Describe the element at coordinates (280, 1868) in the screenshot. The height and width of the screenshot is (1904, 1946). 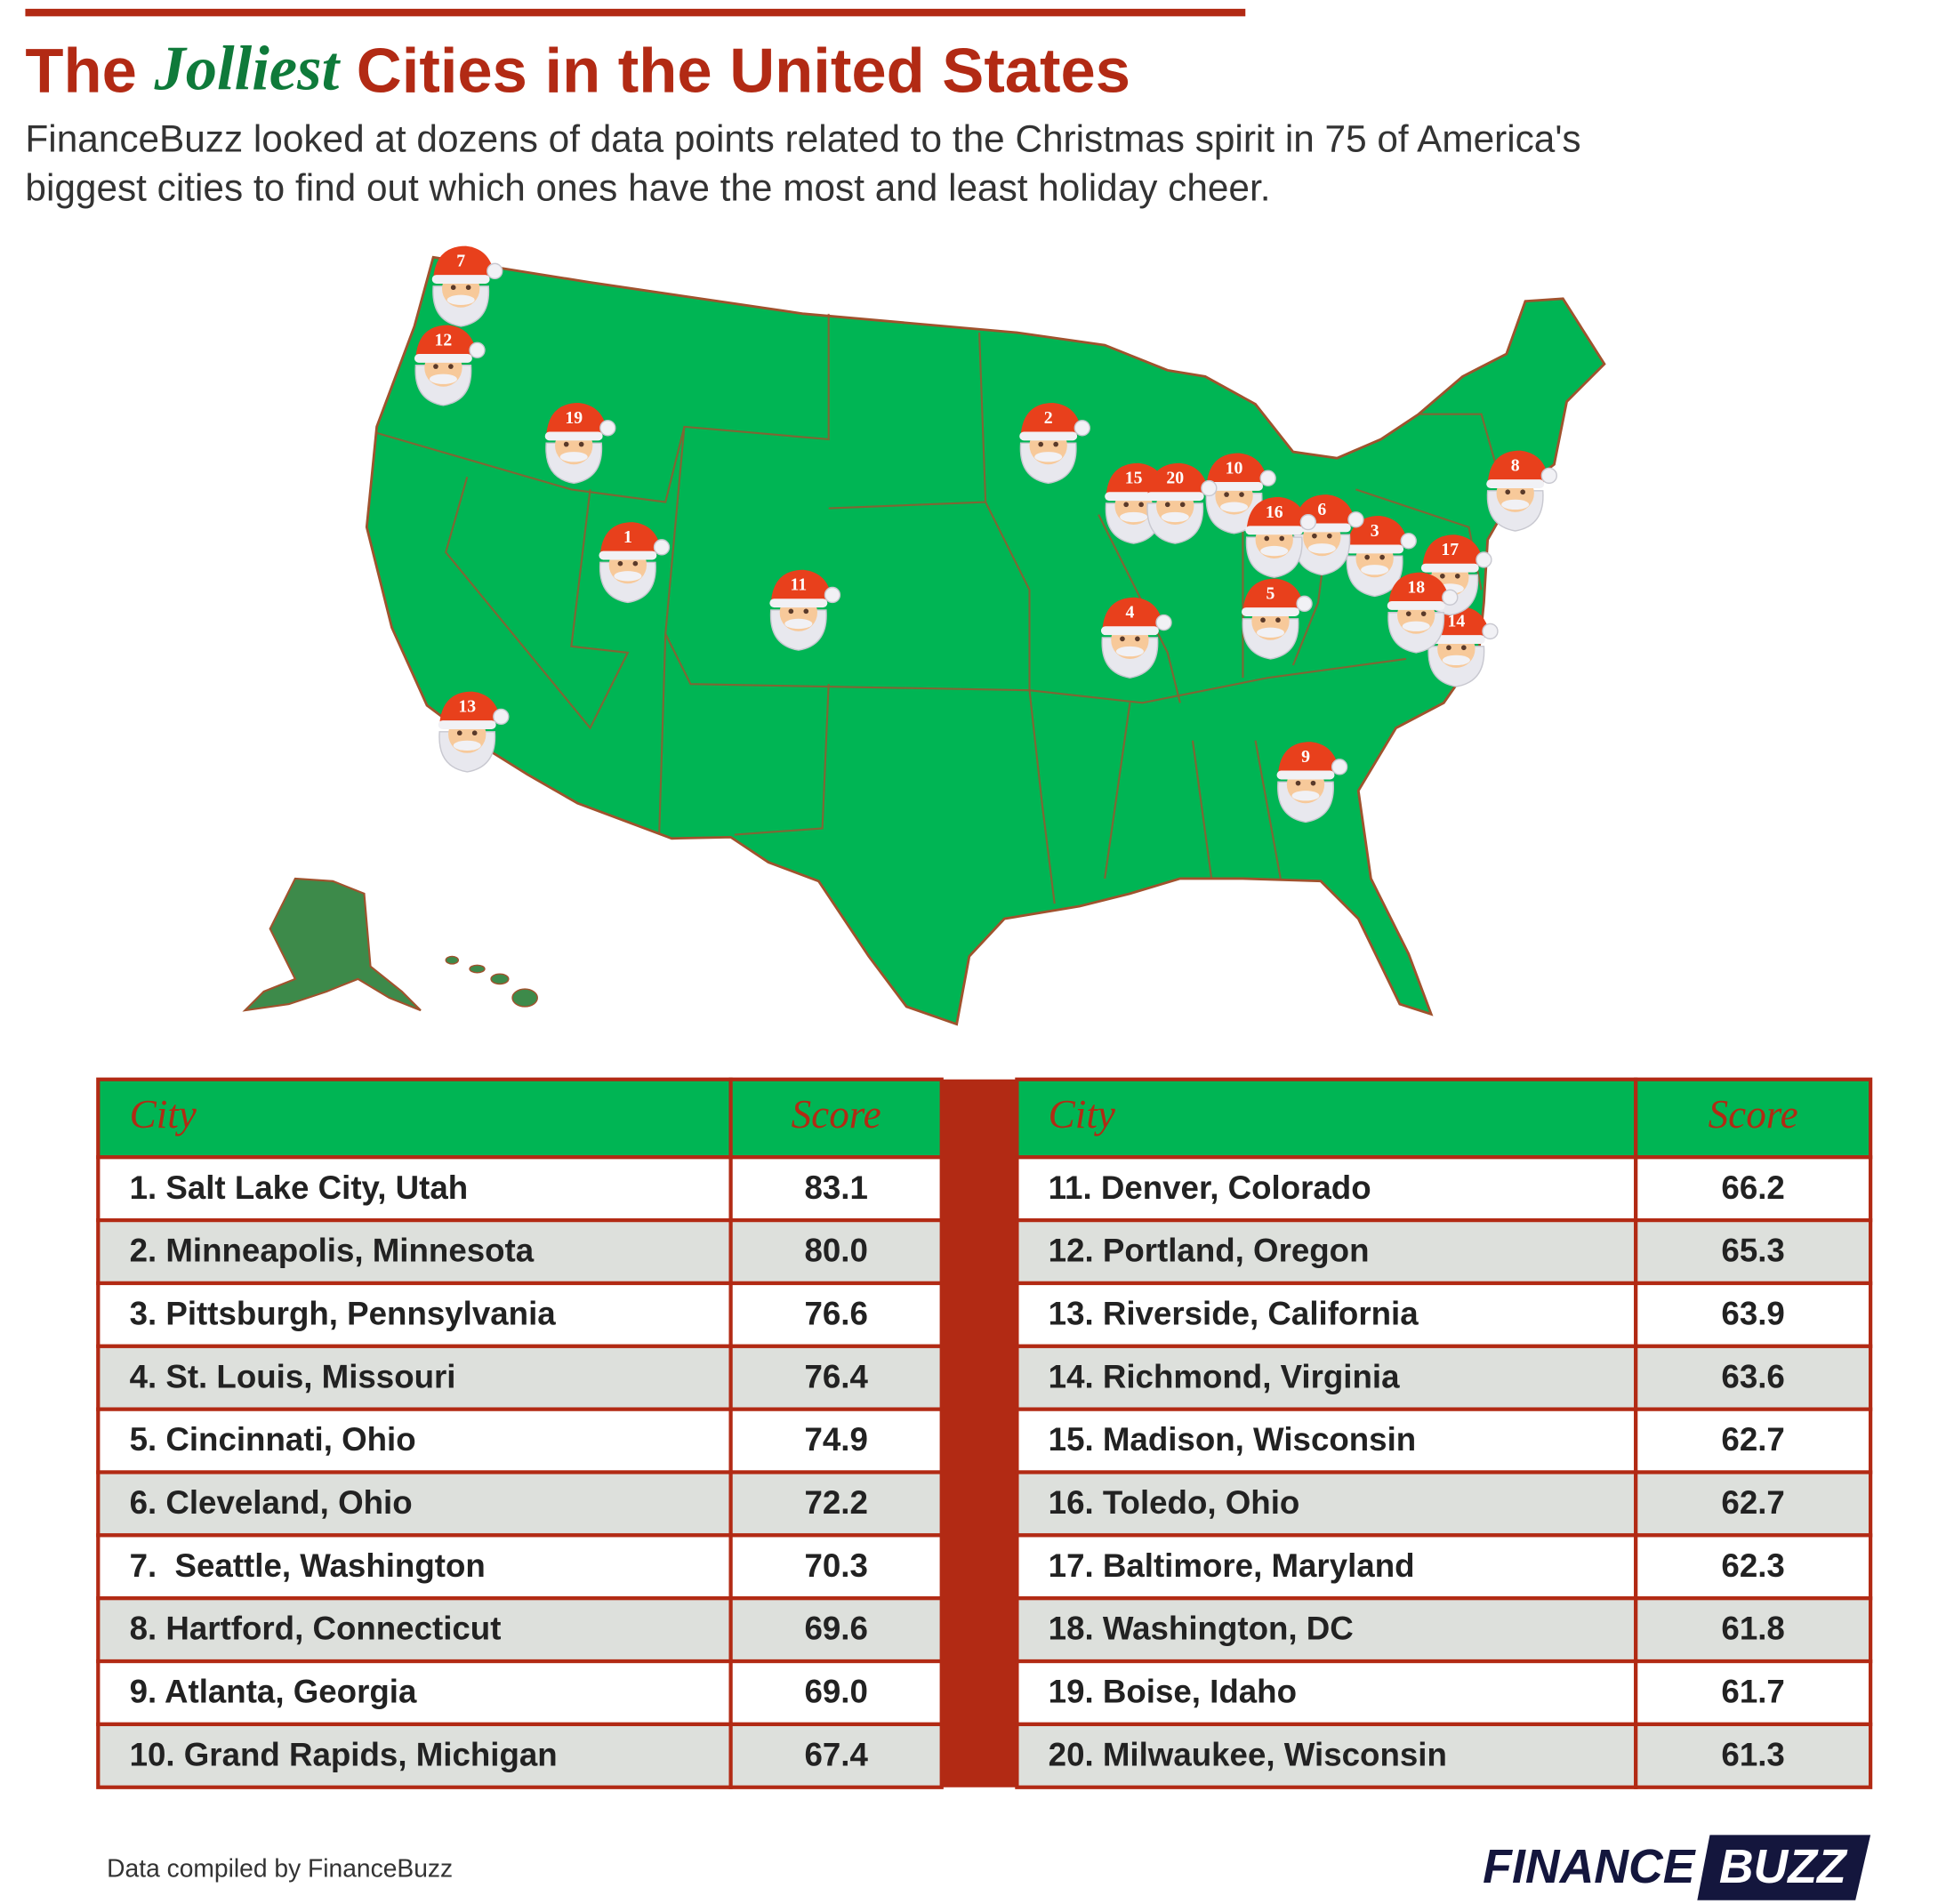
I see `source: Data compiled by FinanceBuzz` at that location.